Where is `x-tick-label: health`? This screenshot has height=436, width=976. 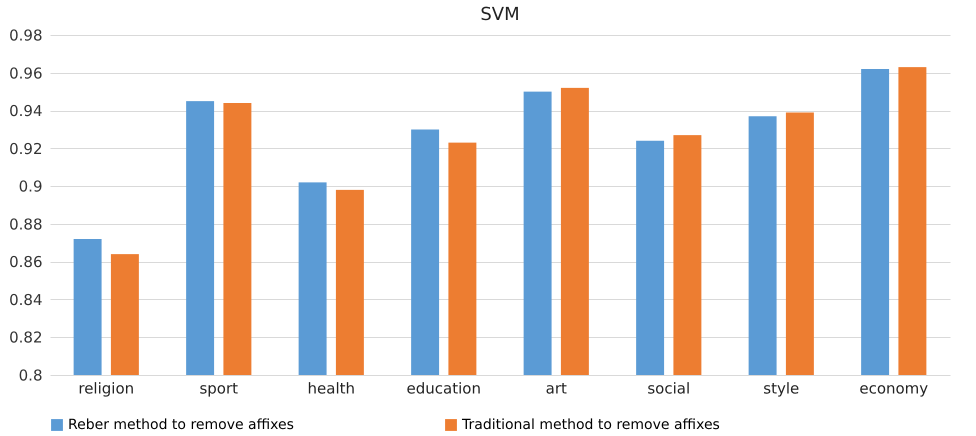
x-tick-label: health is located at coordinates (331, 389).